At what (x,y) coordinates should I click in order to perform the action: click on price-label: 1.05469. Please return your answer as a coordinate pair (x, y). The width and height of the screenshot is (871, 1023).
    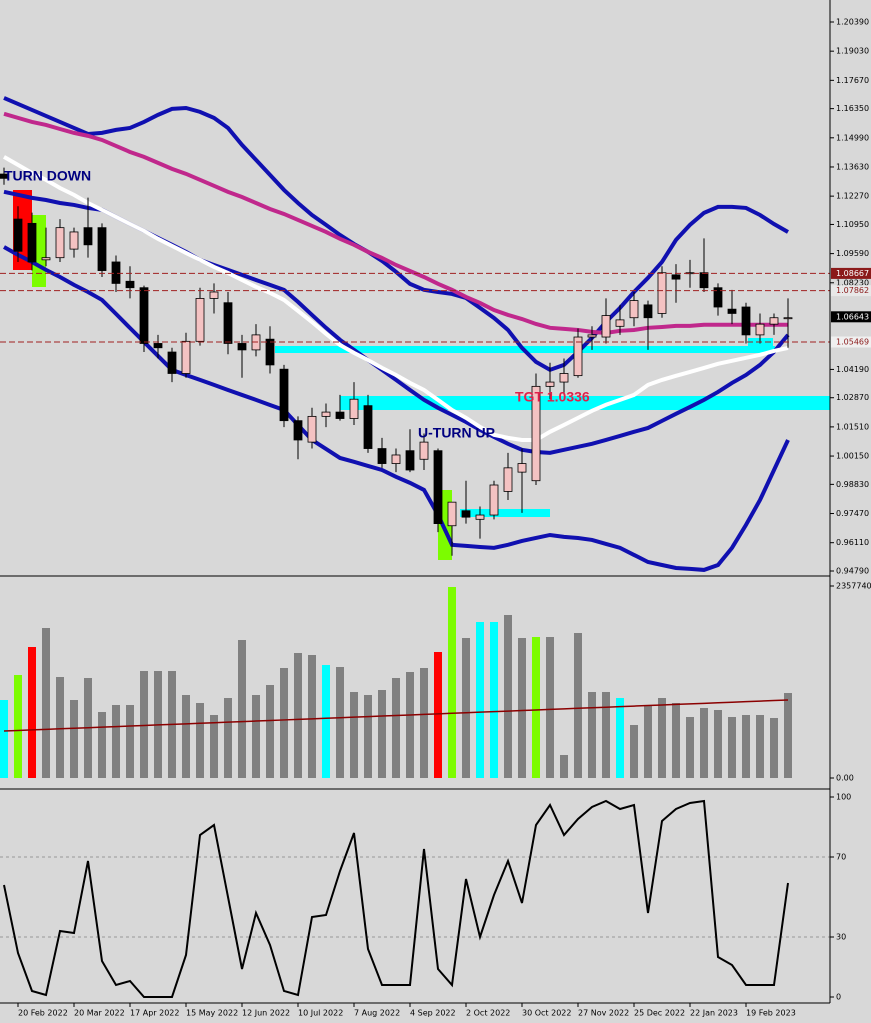
    Looking at the image, I should click on (852, 341).